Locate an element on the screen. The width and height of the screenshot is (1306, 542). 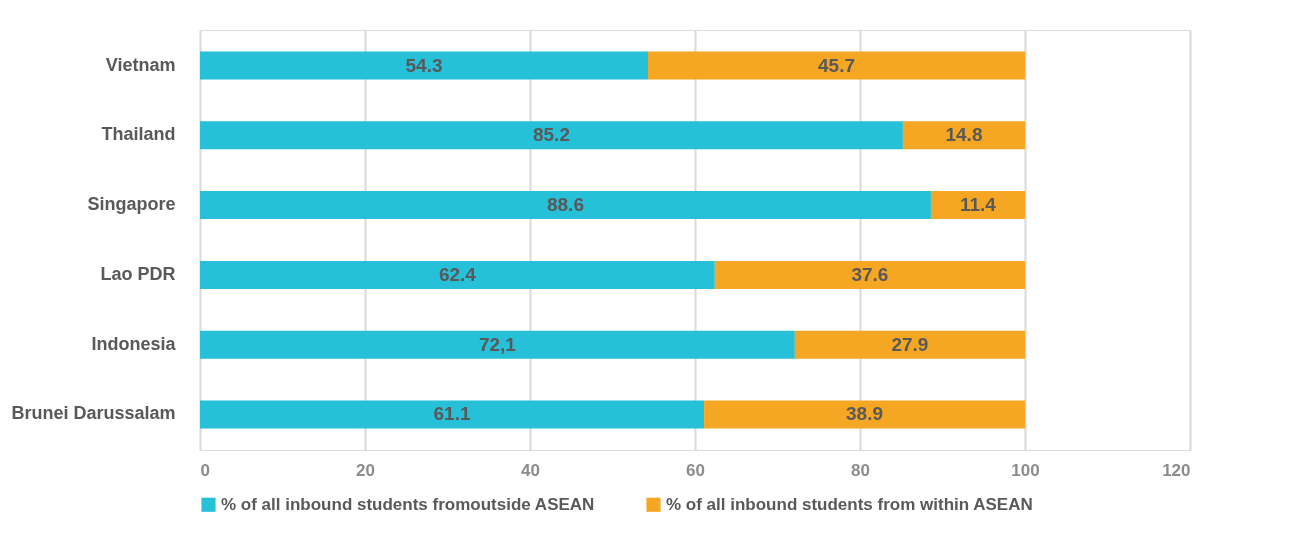
x-tick-label: 40 is located at coordinates (530, 470).